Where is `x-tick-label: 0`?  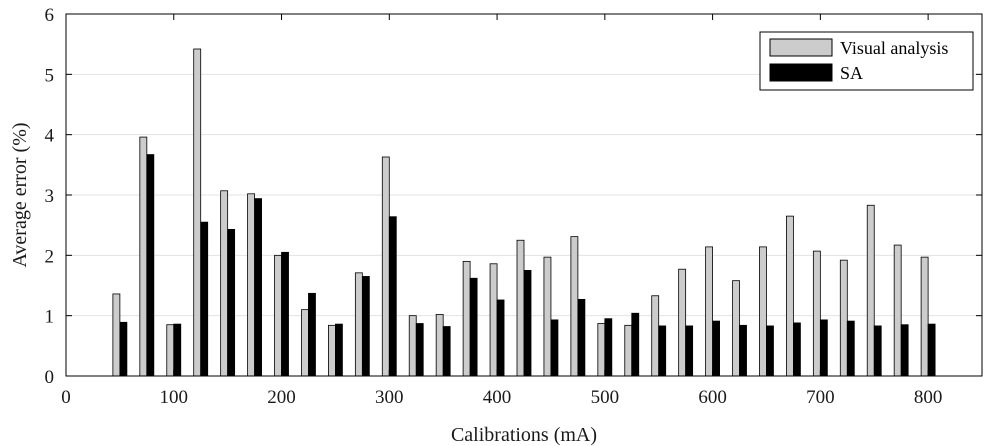
x-tick-label: 0 is located at coordinates (66, 397).